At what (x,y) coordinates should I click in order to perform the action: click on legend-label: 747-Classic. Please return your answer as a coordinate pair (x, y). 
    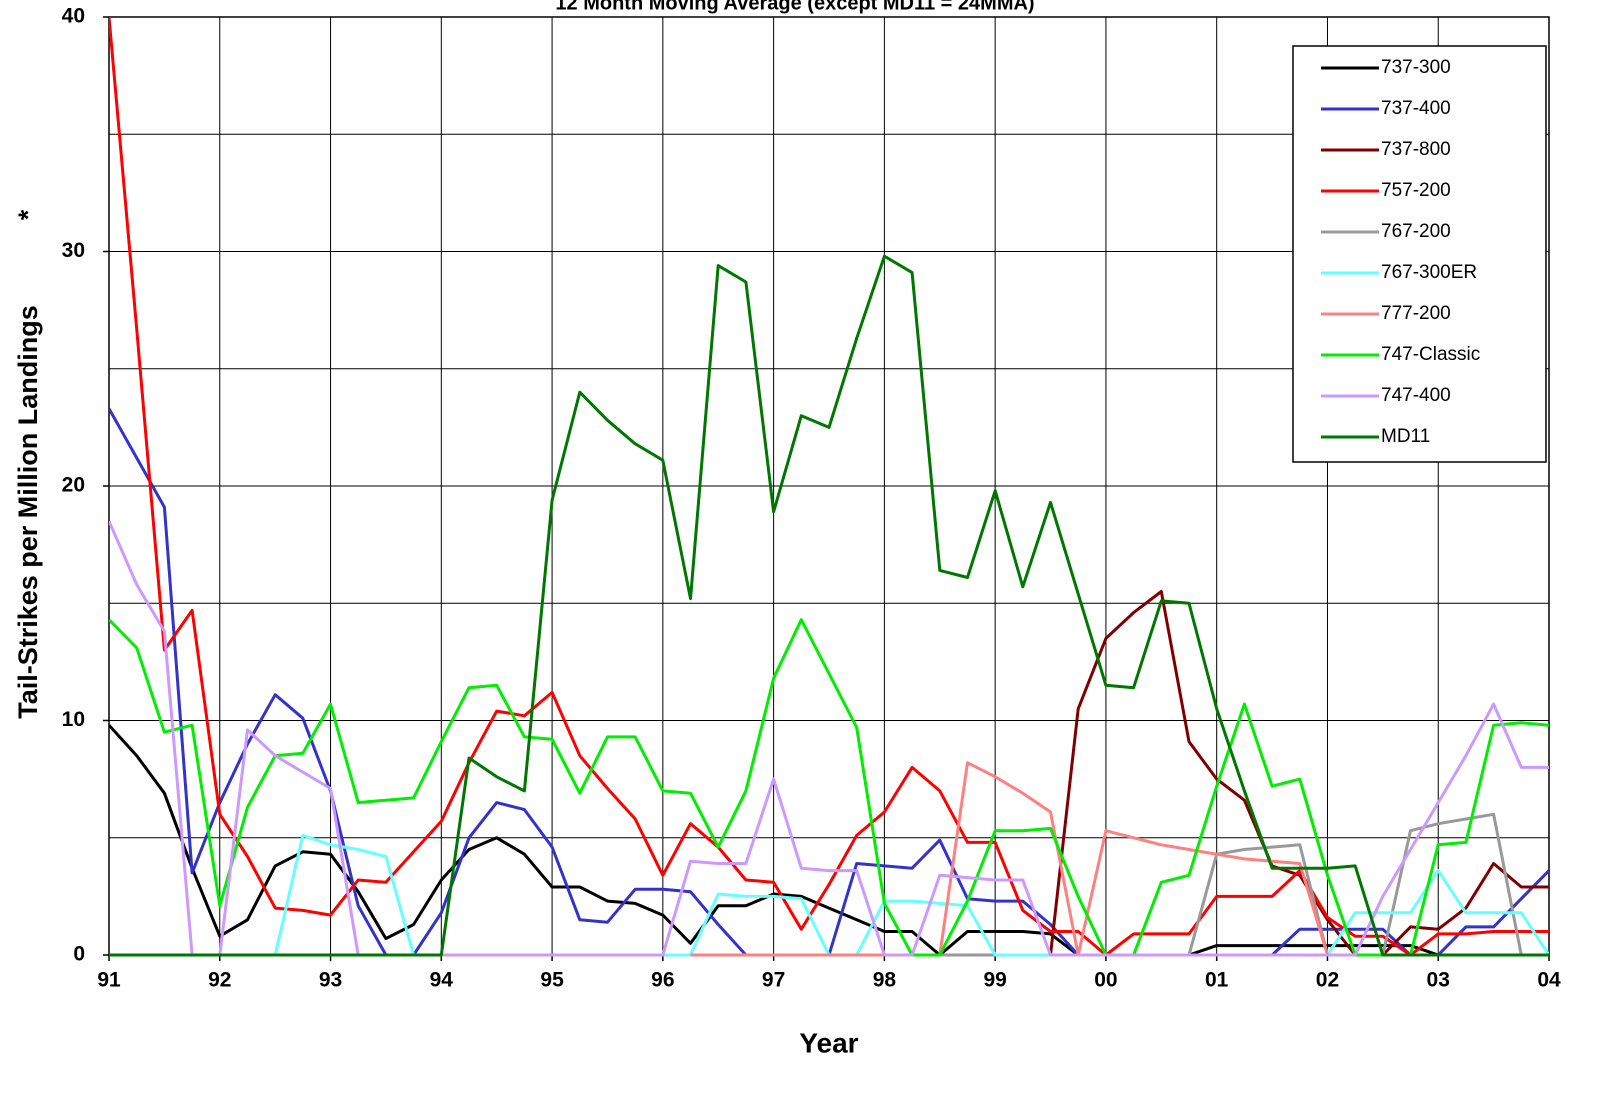
    Looking at the image, I should click on (1430, 354).